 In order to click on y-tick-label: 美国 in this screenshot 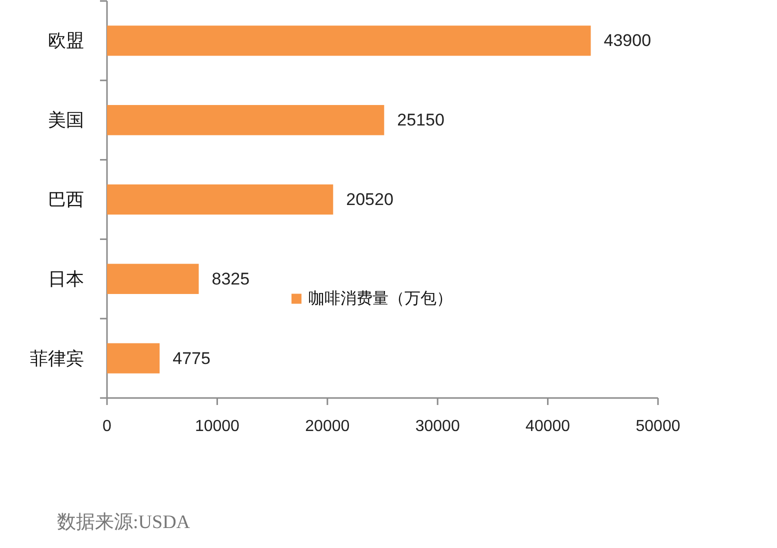, I will do `click(66, 120)`.